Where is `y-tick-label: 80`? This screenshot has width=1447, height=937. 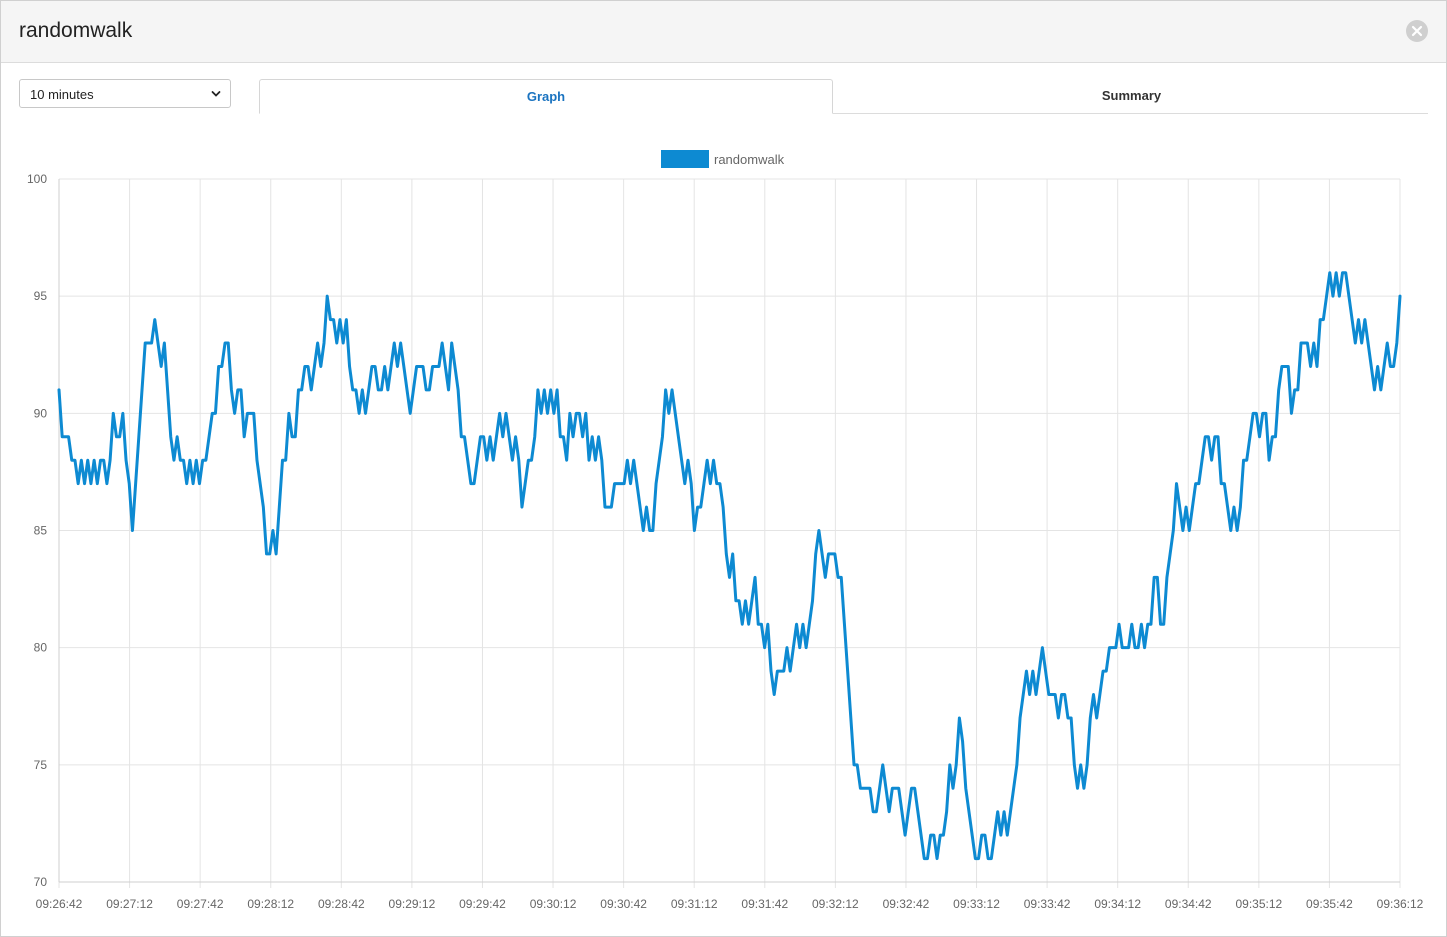 y-tick-label: 80 is located at coordinates (41, 648).